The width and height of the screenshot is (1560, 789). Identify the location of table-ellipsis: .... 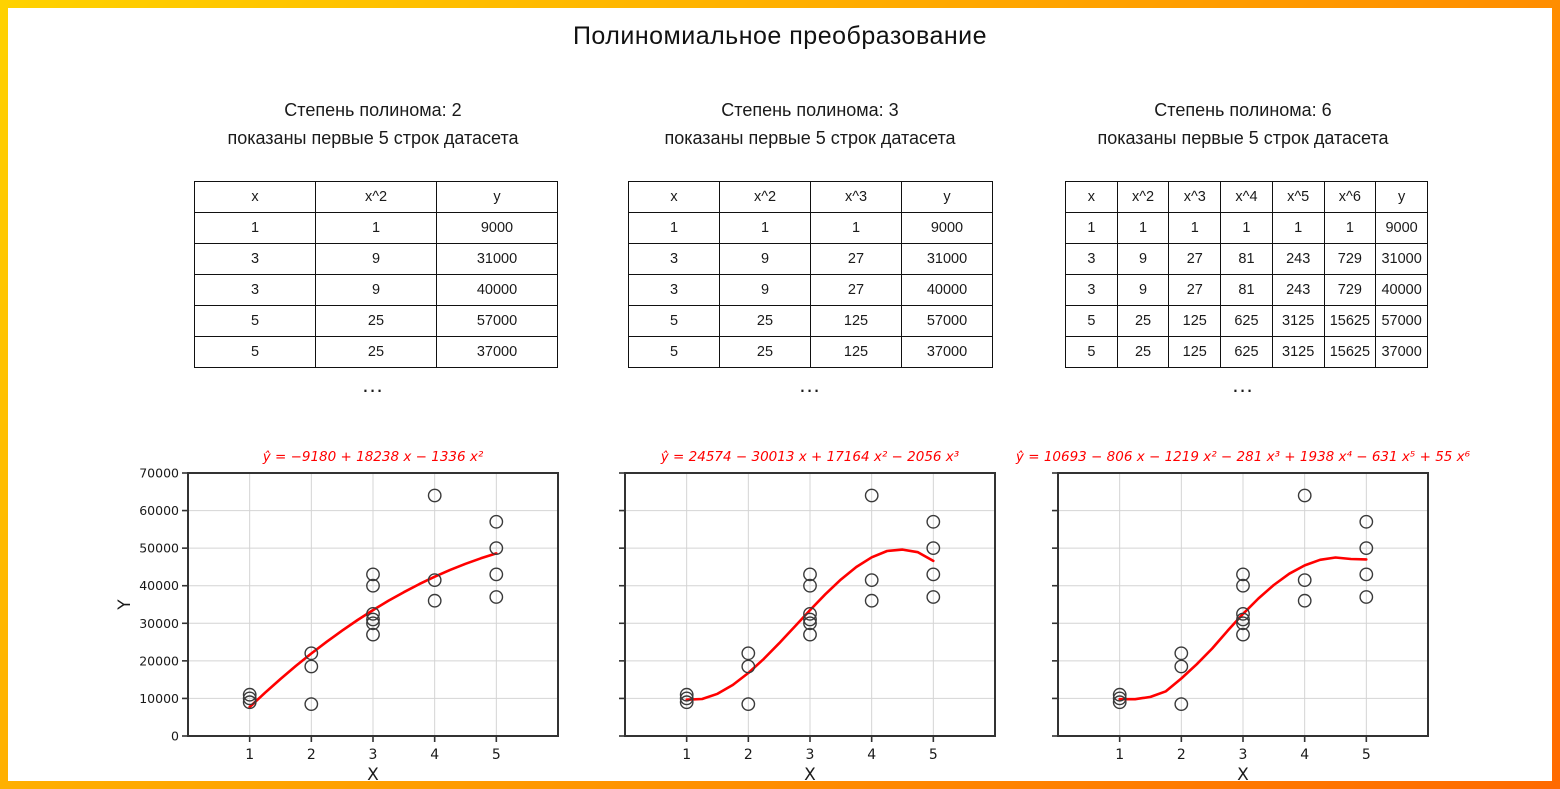
(373, 384).